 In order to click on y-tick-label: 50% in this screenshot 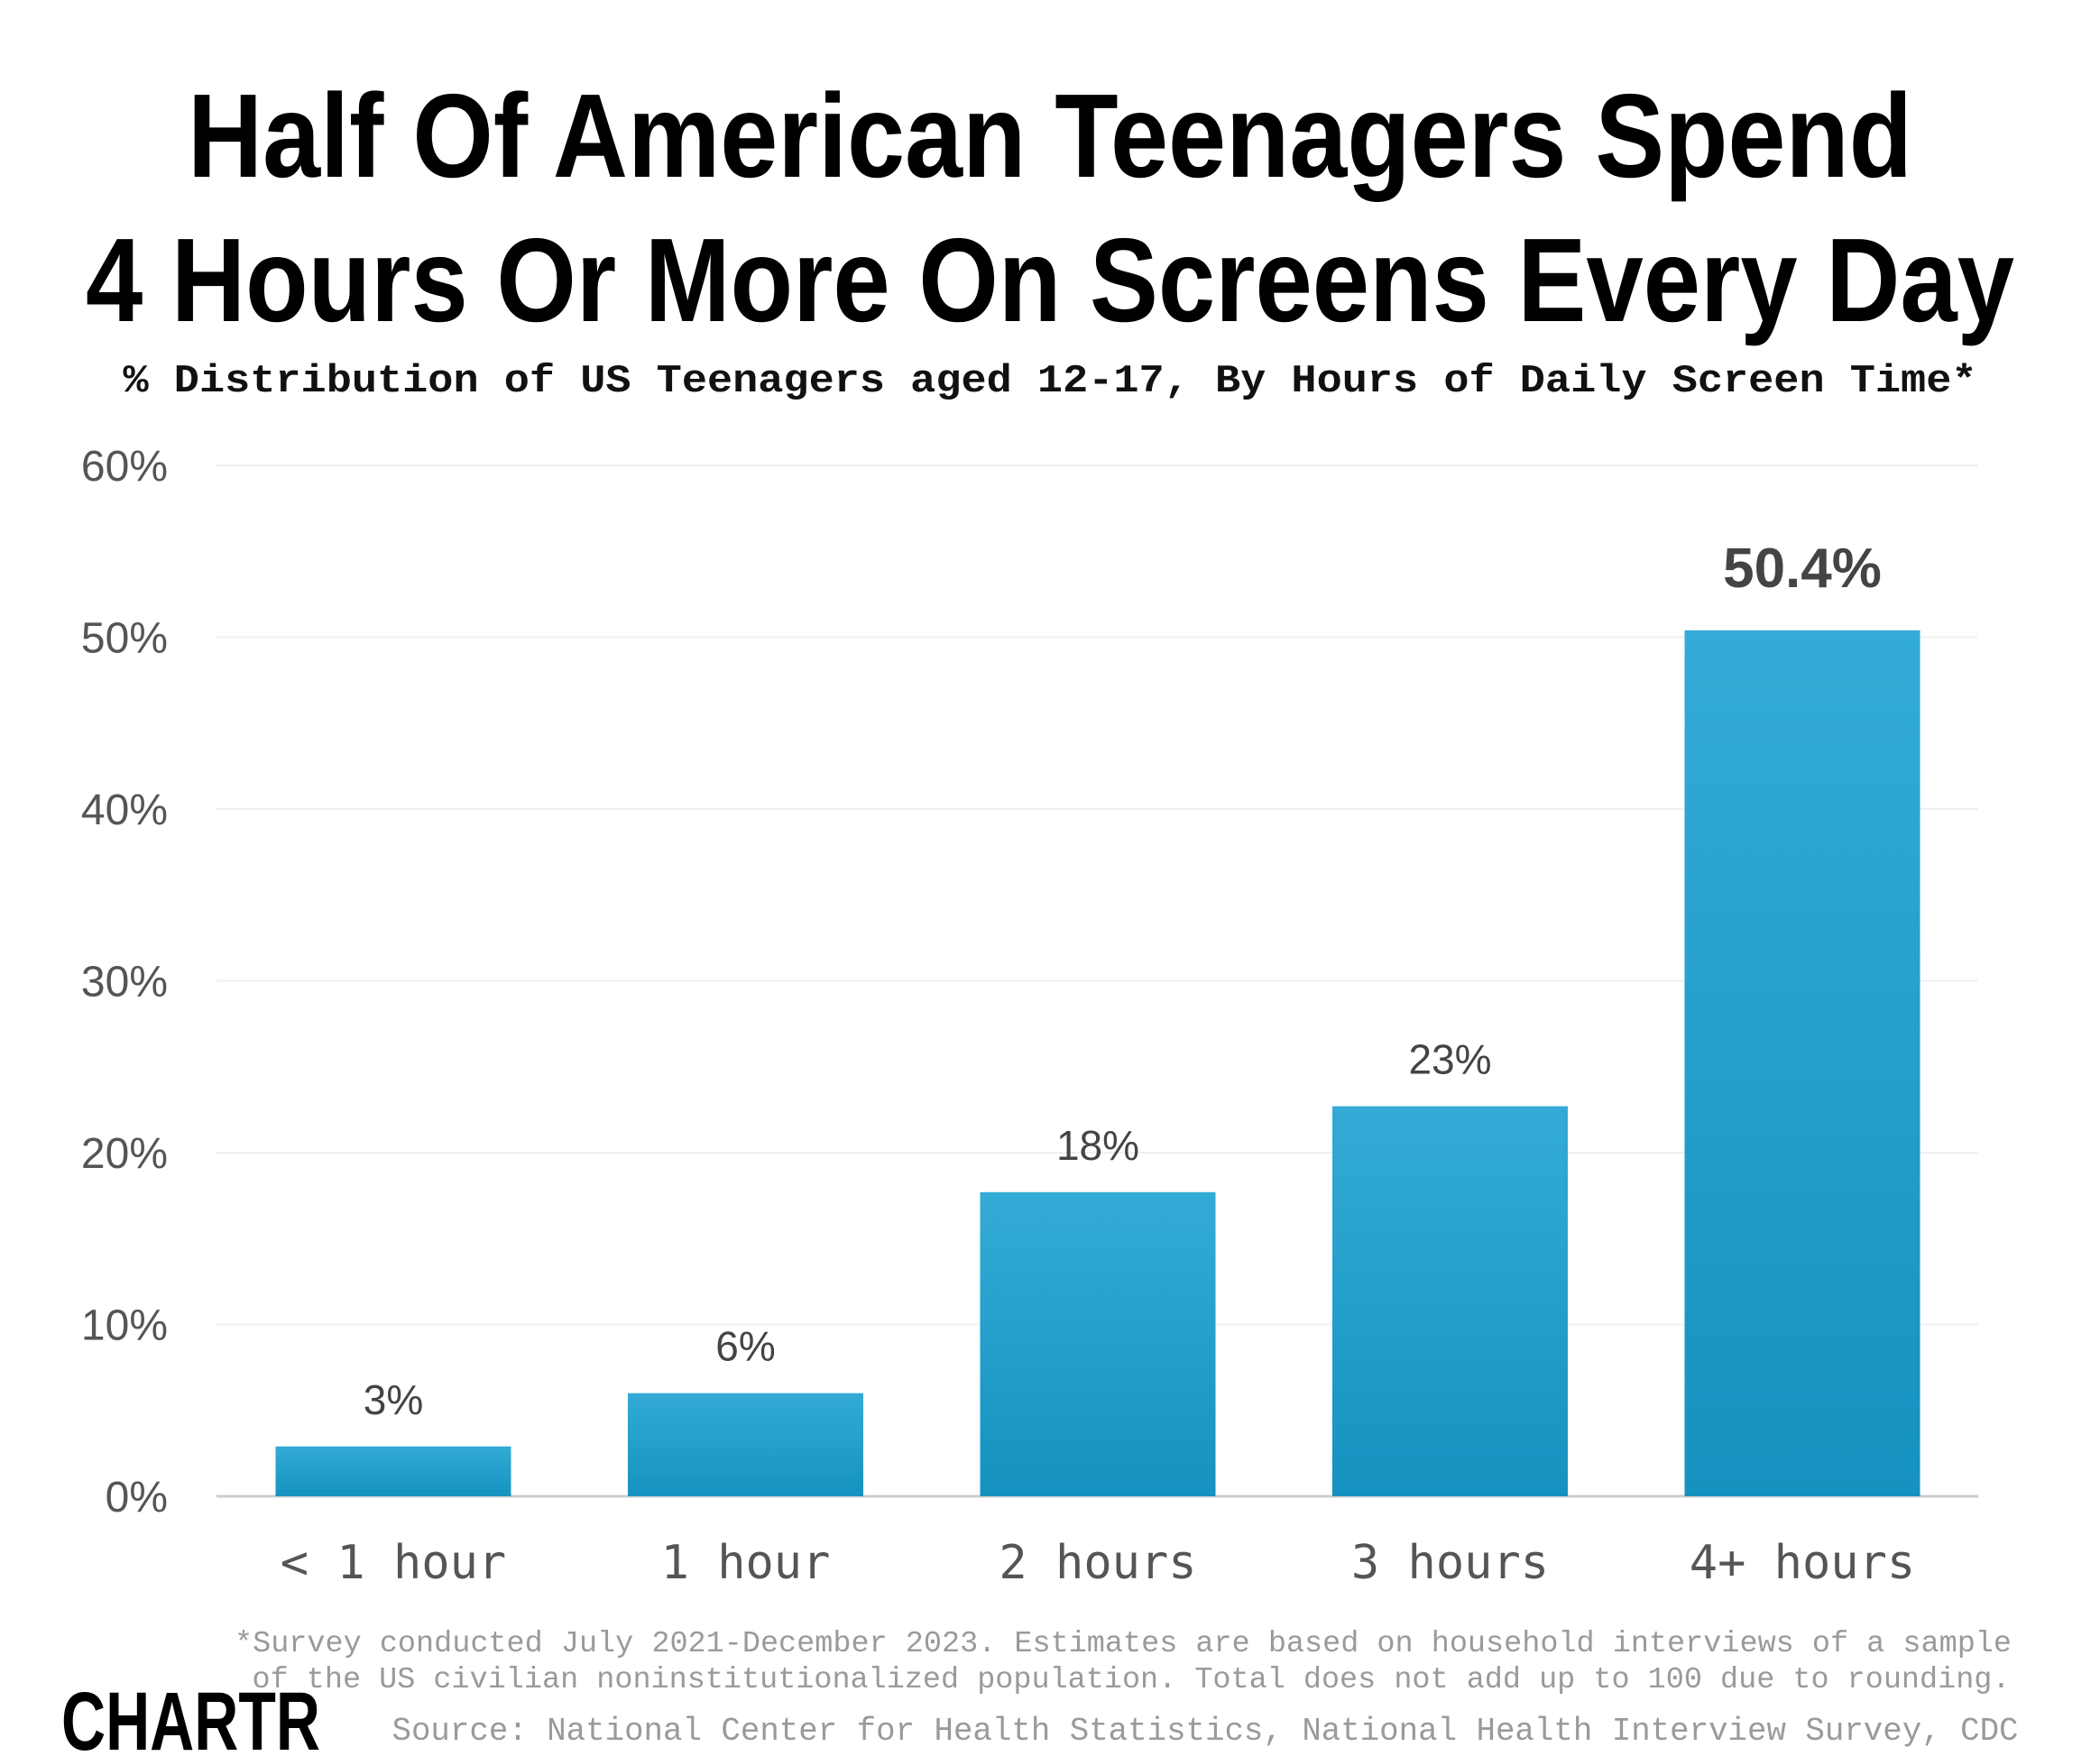, I will do `click(124, 639)`.